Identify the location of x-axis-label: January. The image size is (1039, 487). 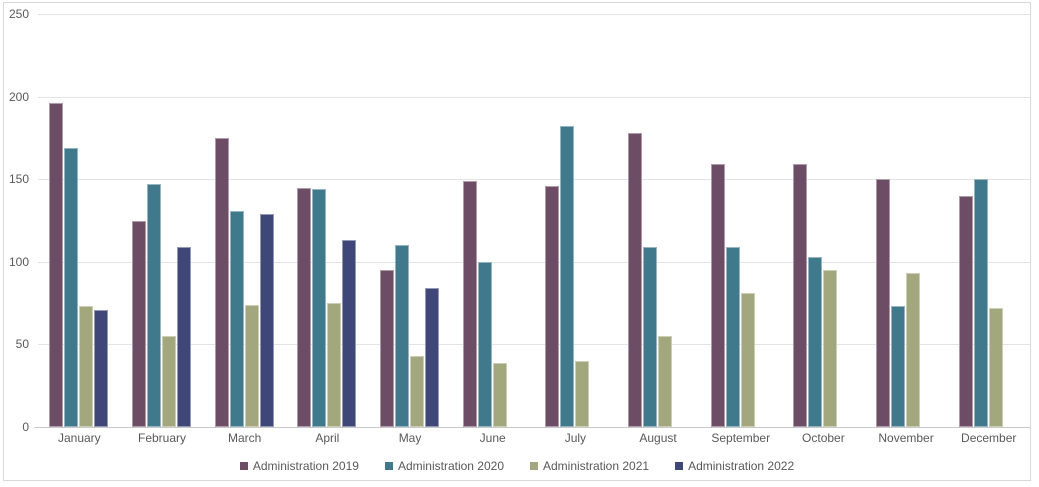
(79, 438).